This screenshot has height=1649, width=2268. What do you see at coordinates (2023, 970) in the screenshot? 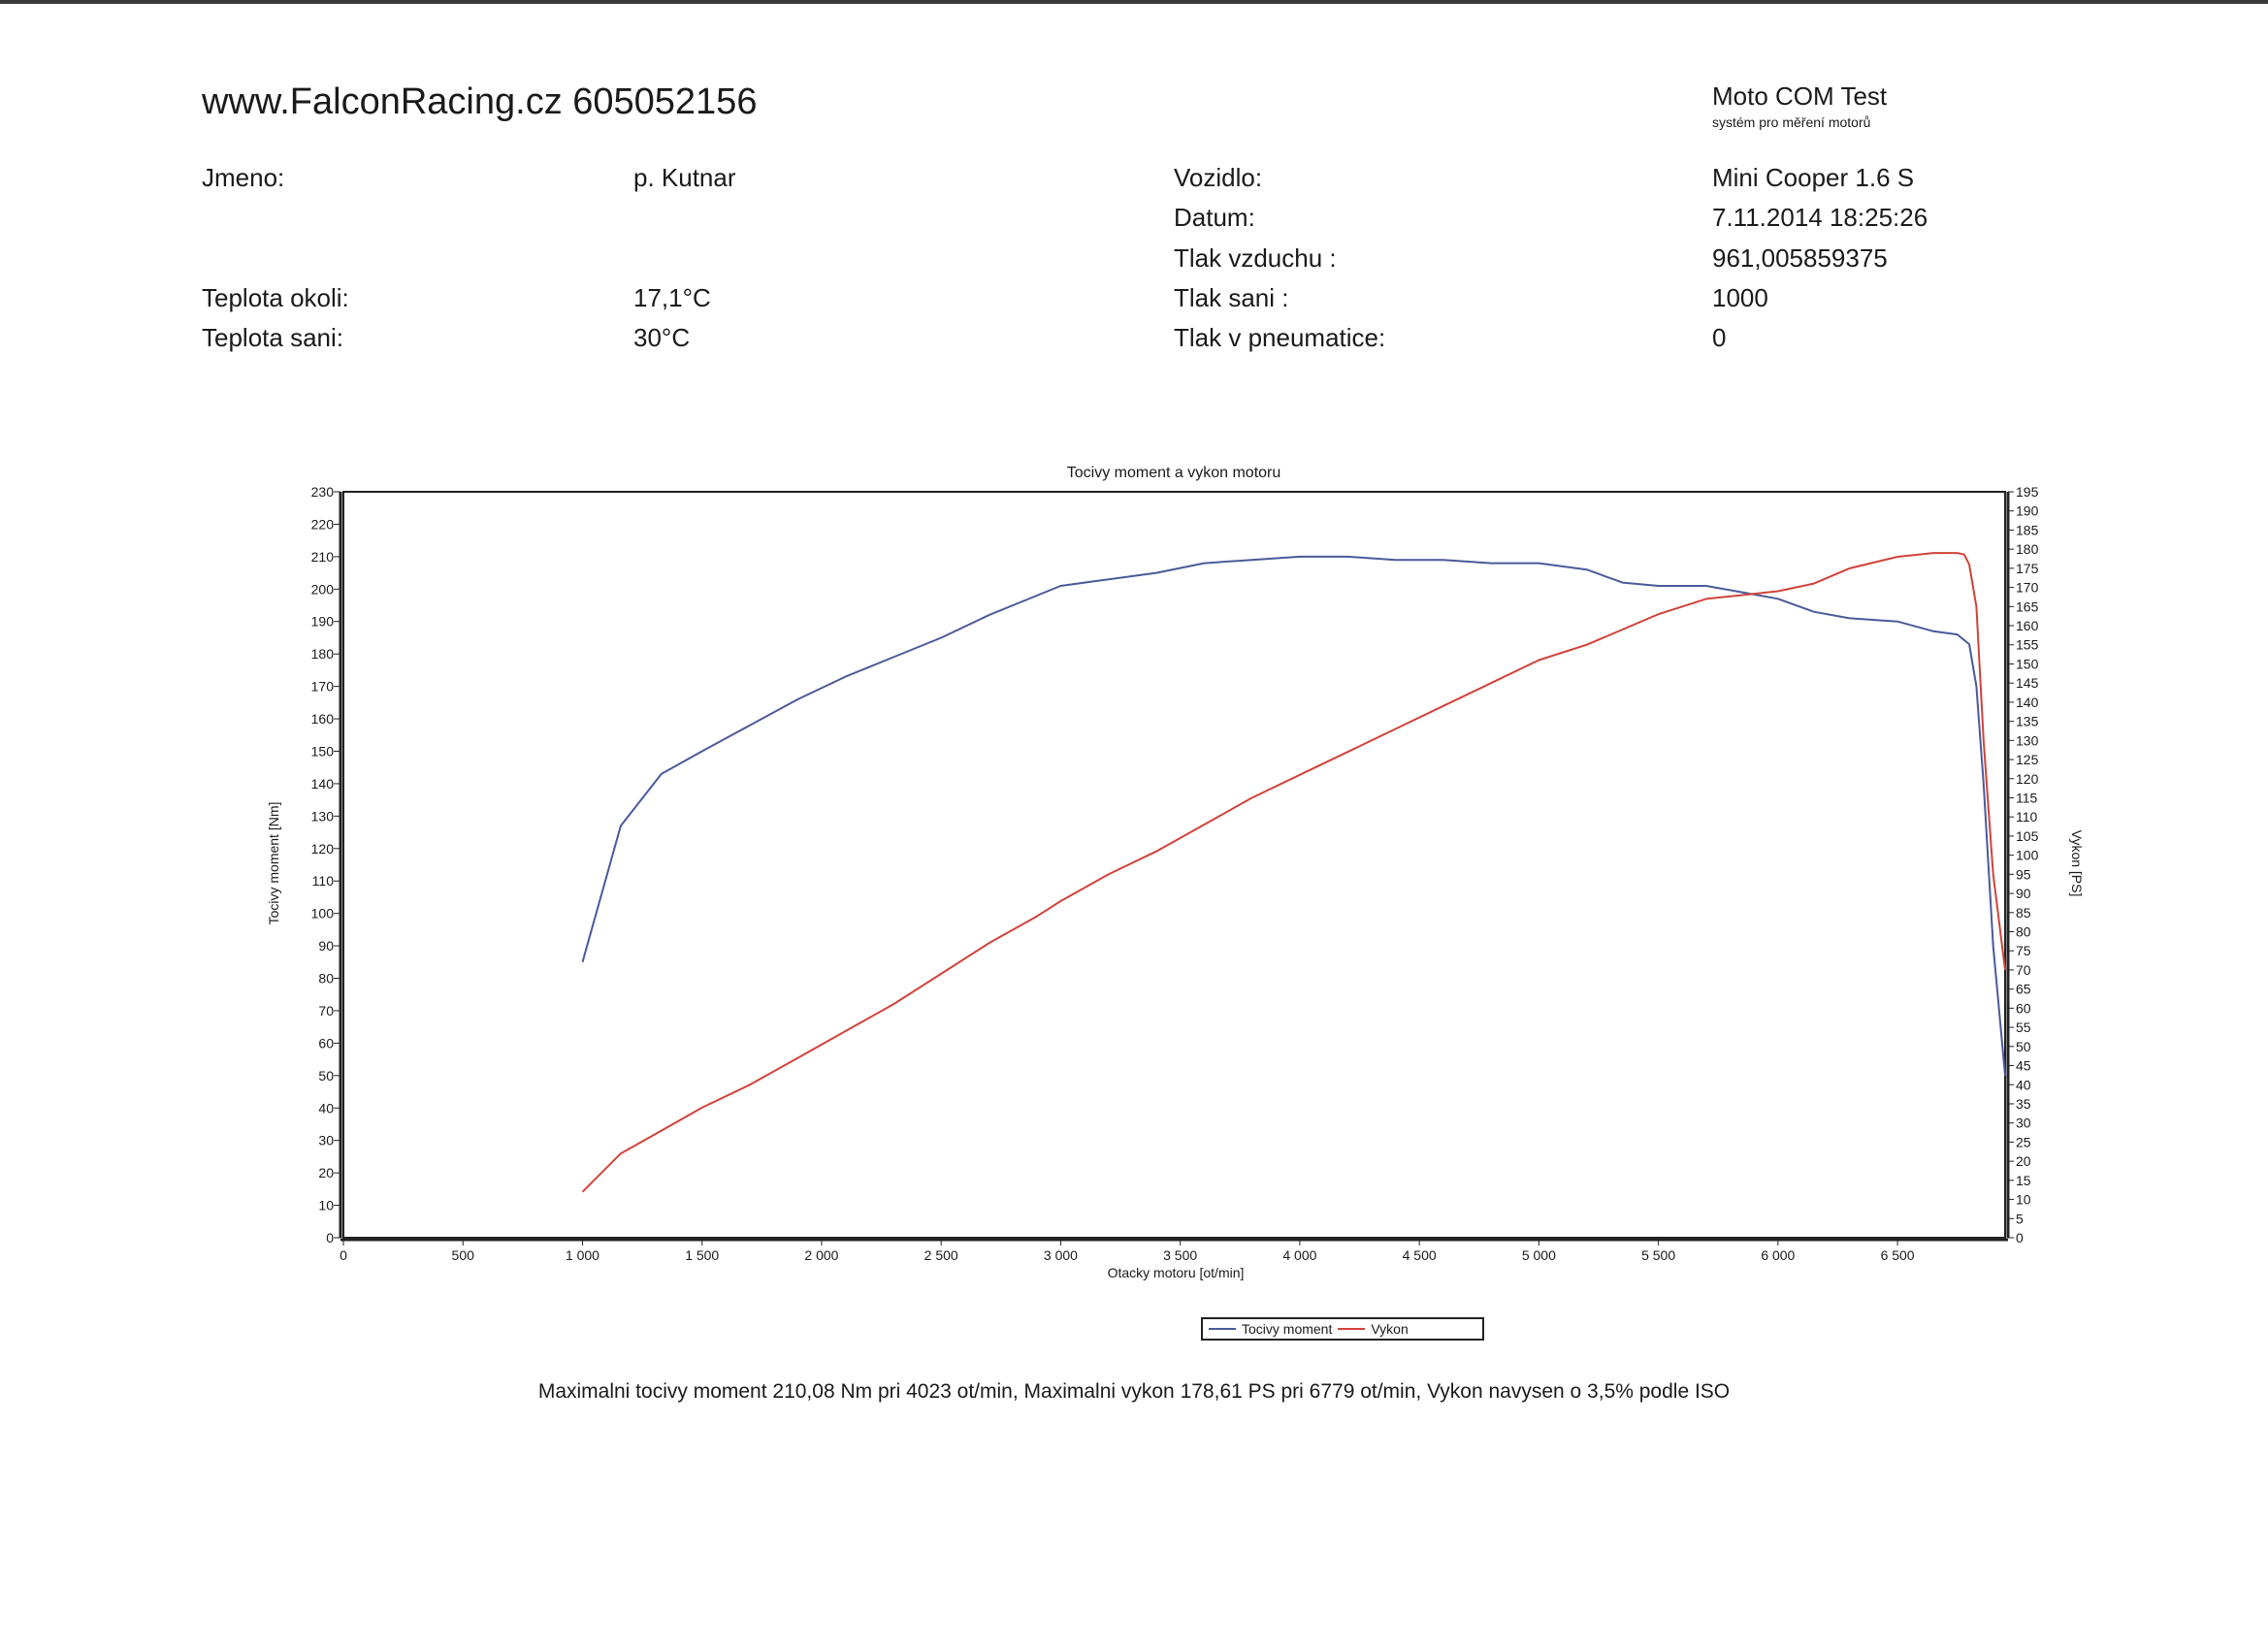
I see `y2-tick-label: 70` at bounding box center [2023, 970].